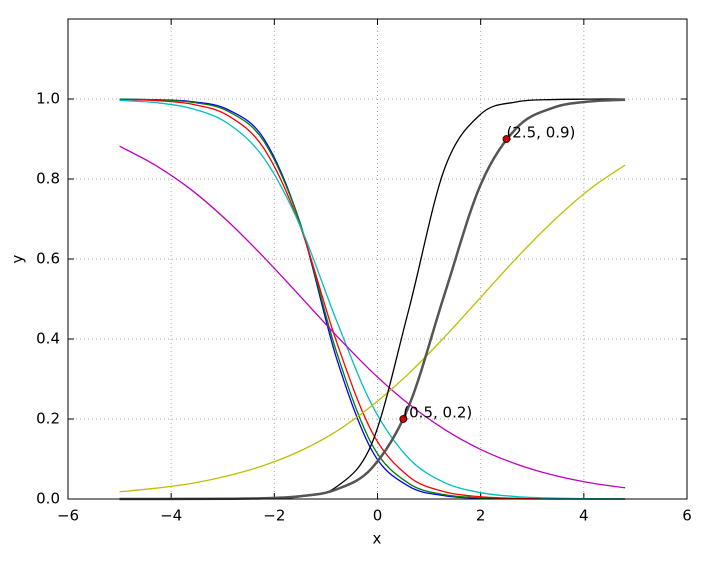 This screenshot has width=702, height=561. I want to click on y-axis-label: y, so click(18, 258).